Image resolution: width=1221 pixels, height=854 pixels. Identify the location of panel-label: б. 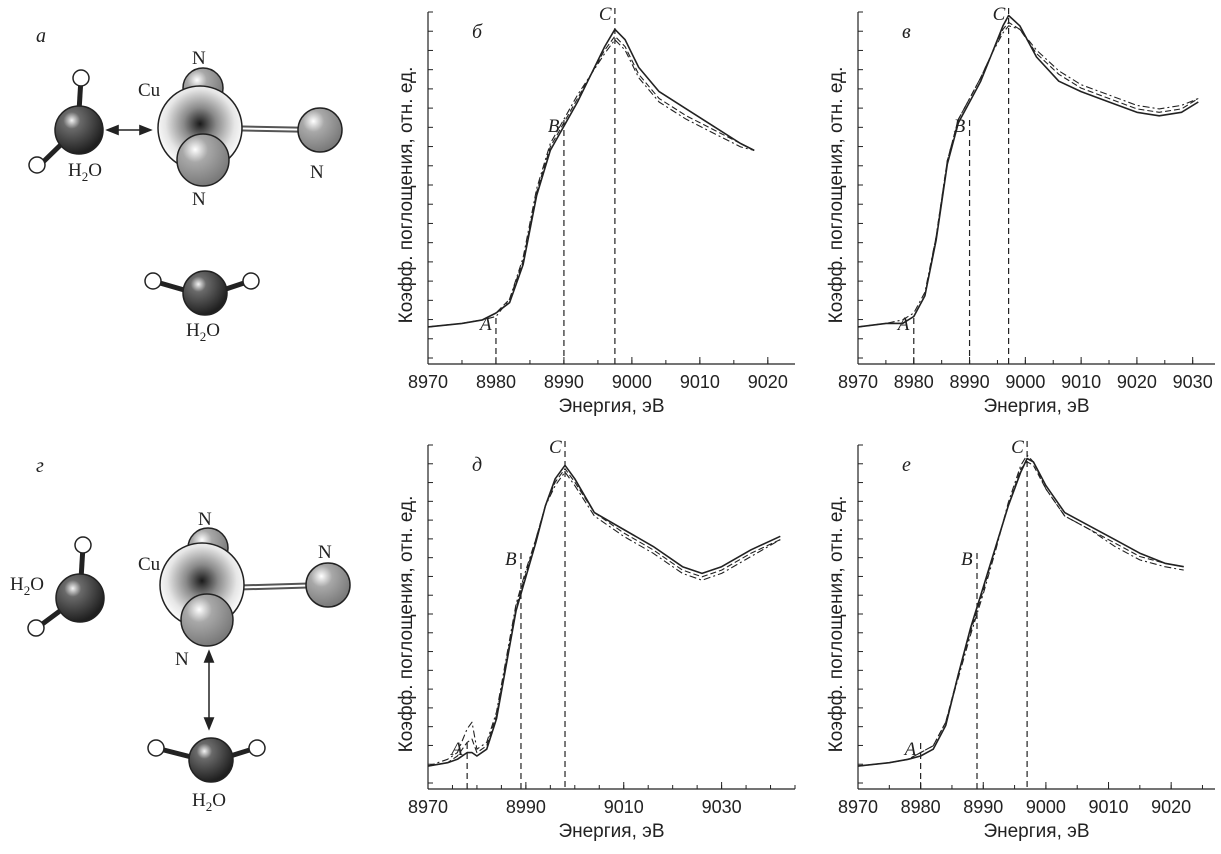
(477, 32).